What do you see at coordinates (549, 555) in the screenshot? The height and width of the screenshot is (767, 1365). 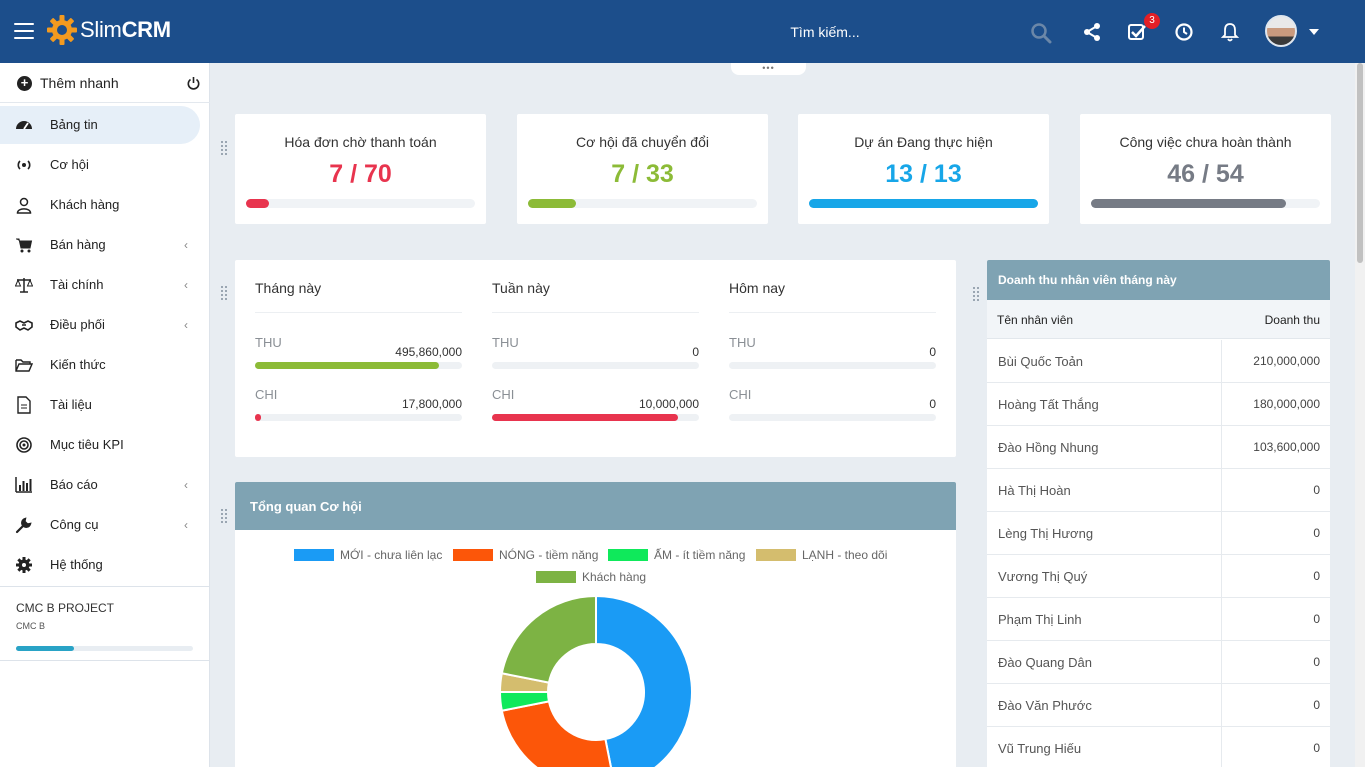 I see `legend-label: NÓNG - tiềm năng` at bounding box center [549, 555].